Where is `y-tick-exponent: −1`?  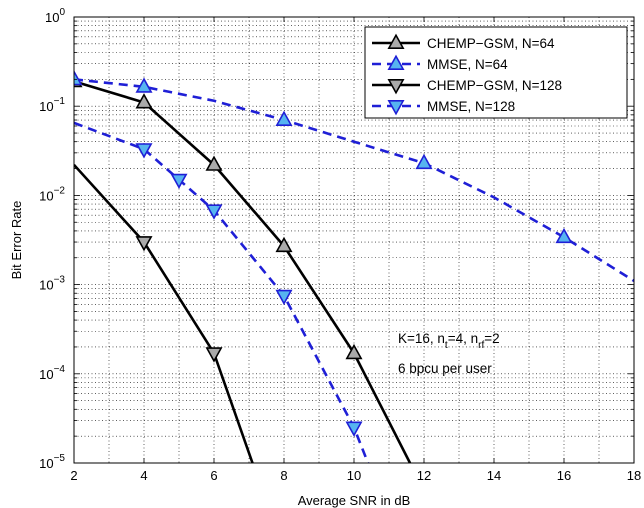
y-tick-exponent: −1 is located at coordinates (60, 101).